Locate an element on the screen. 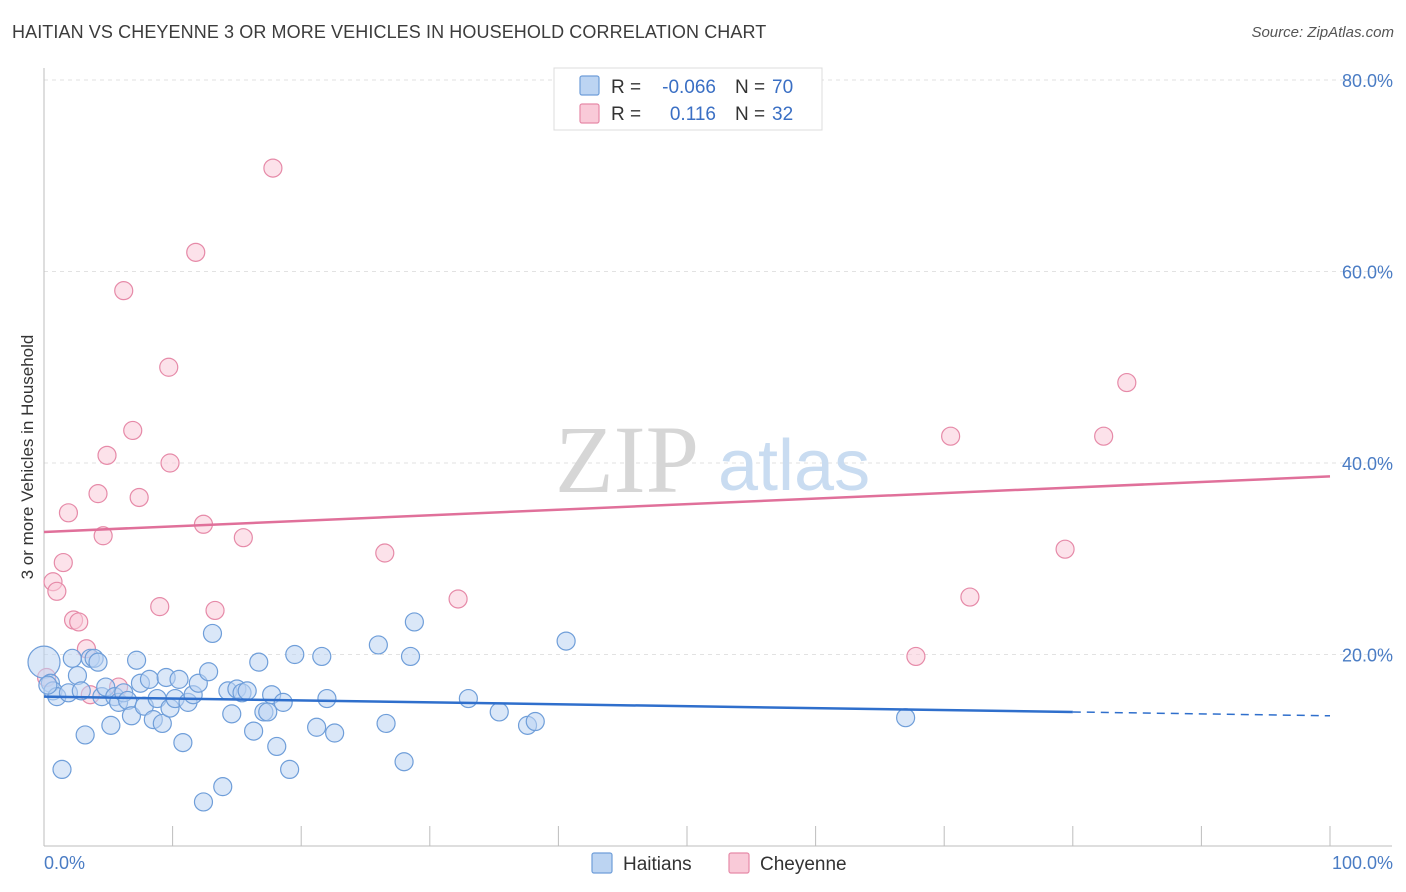 This screenshot has height=892, width=1406. y-tick-label-20: 20.0% is located at coordinates (1367, 656).